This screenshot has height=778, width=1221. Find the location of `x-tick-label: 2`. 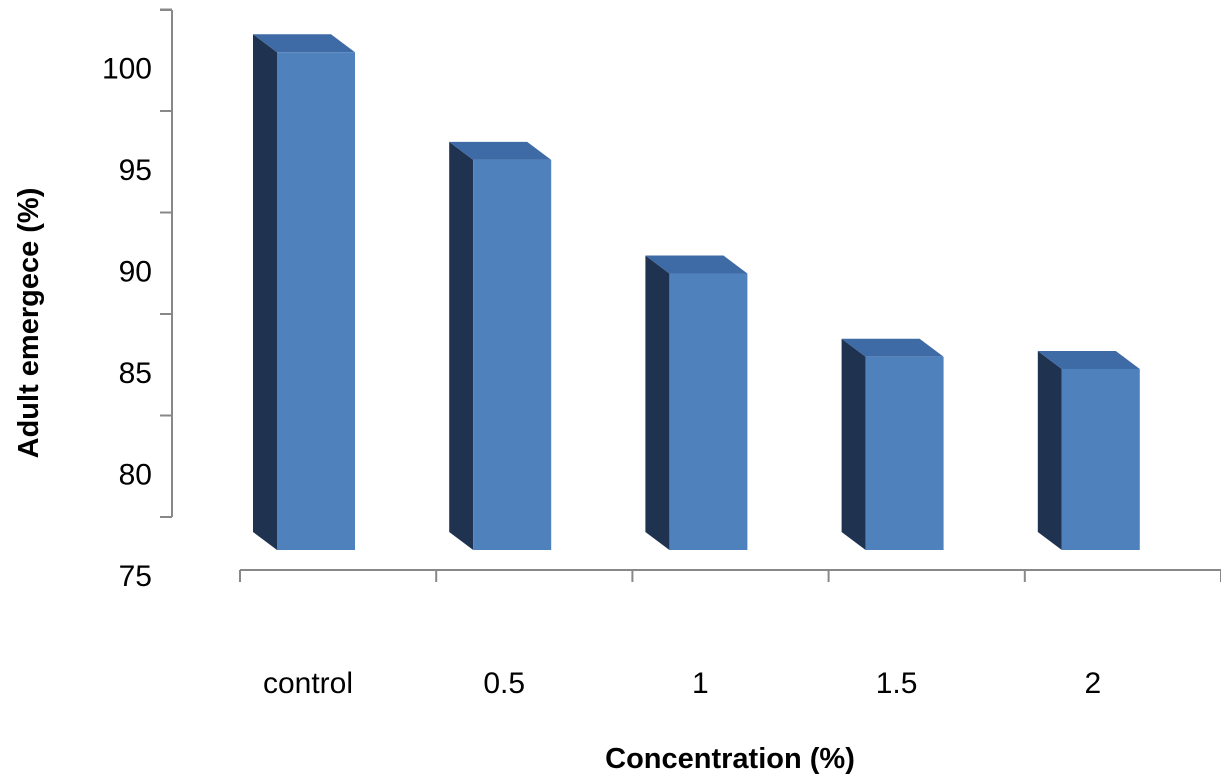

x-tick-label: 2 is located at coordinates (1092, 683).